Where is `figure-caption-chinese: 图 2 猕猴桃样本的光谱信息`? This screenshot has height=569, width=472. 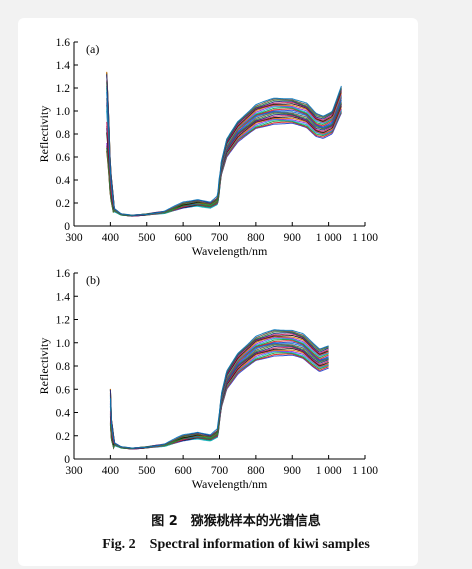 figure-caption-chinese: 图 2 猕猴桃样本的光谱信息 is located at coordinates (236, 521).